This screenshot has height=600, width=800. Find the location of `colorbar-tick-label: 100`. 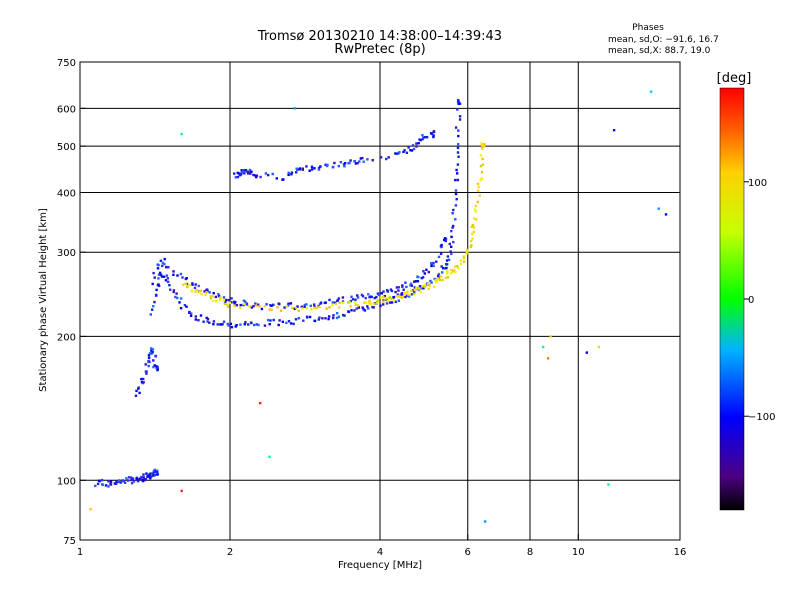

colorbar-tick-label: 100 is located at coordinates (757, 183).